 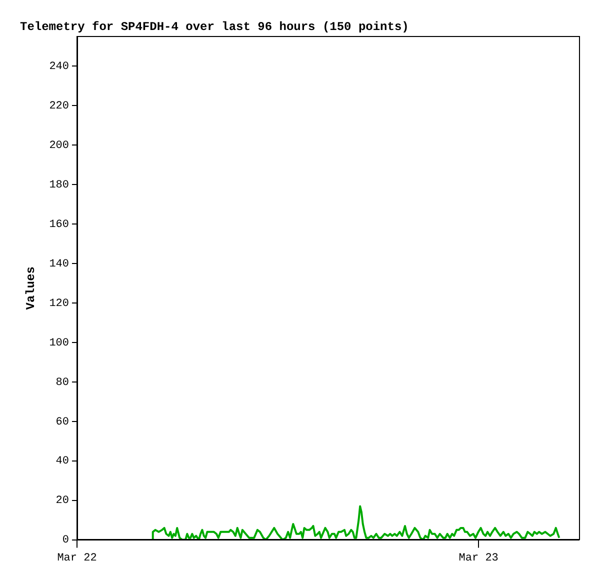 What do you see at coordinates (62, 462) in the screenshot?
I see `y-tick-label: 40` at bounding box center [62, 462].